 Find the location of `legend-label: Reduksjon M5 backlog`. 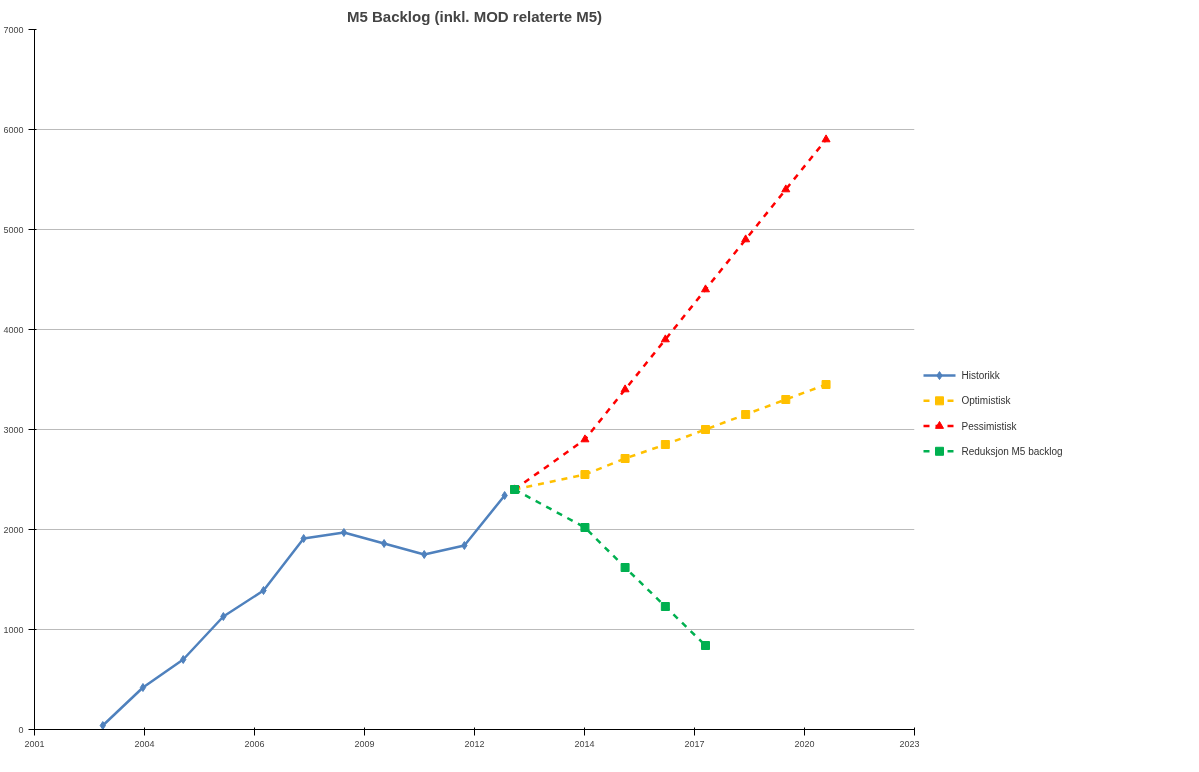

legend-label: Reduksjon M5 backlog is located at coordinates (1012, 451).